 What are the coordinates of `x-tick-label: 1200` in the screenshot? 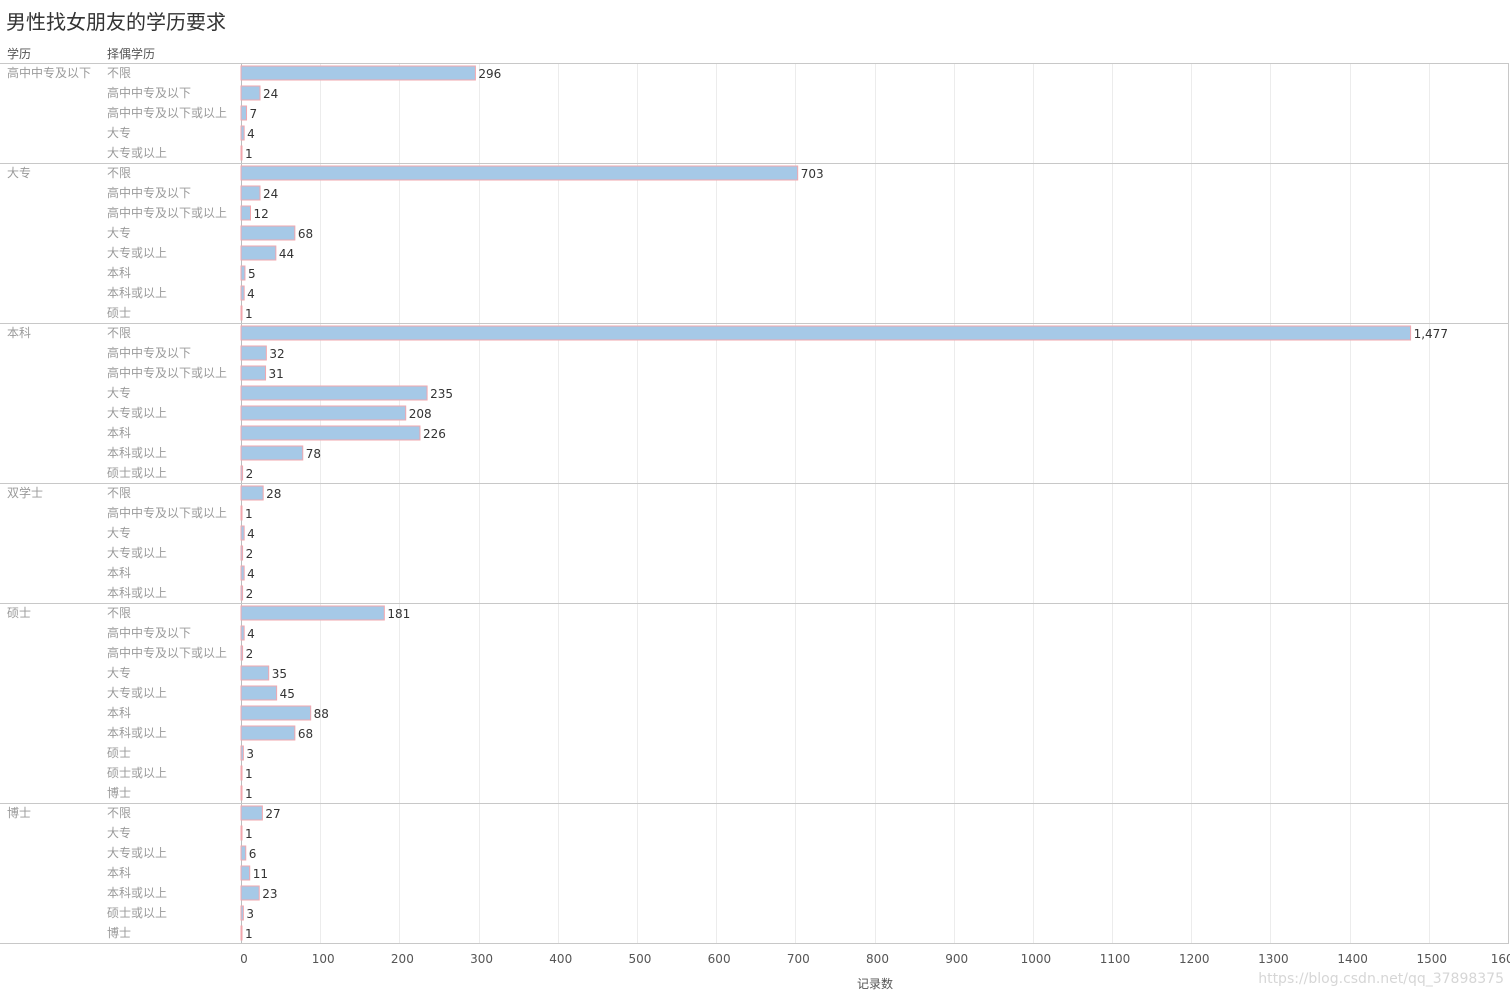 It's located at (1194, 959).